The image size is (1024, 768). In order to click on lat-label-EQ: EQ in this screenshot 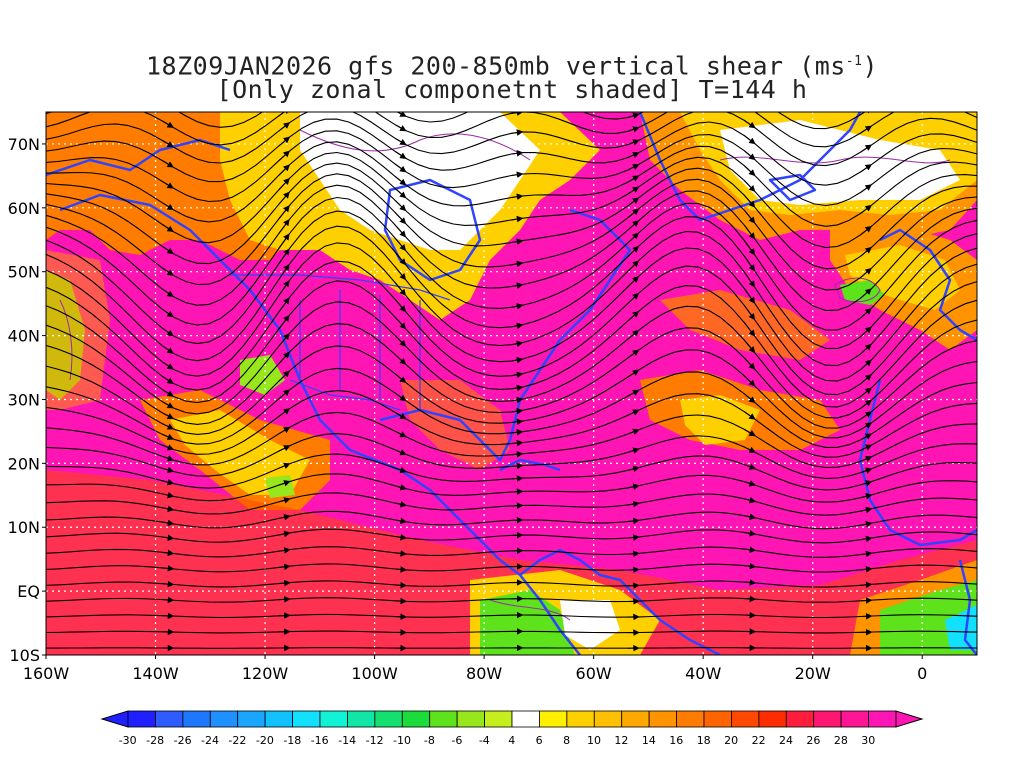, I will do `click(28, 591)`.